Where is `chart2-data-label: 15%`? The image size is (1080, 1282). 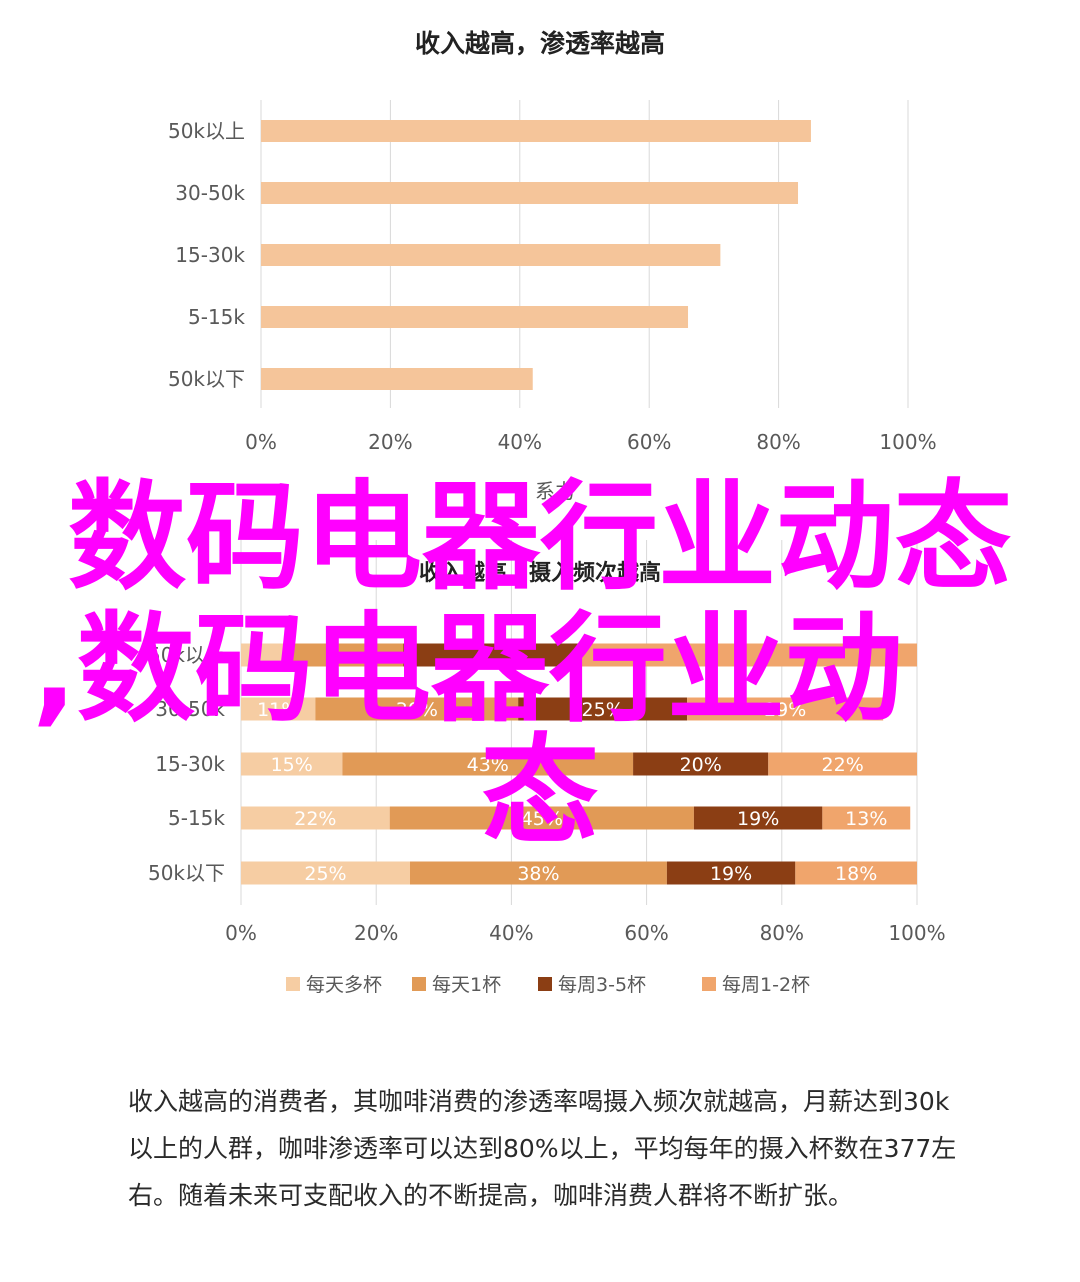
chart2-data-label: 15% is located at coordinates (292, 765).